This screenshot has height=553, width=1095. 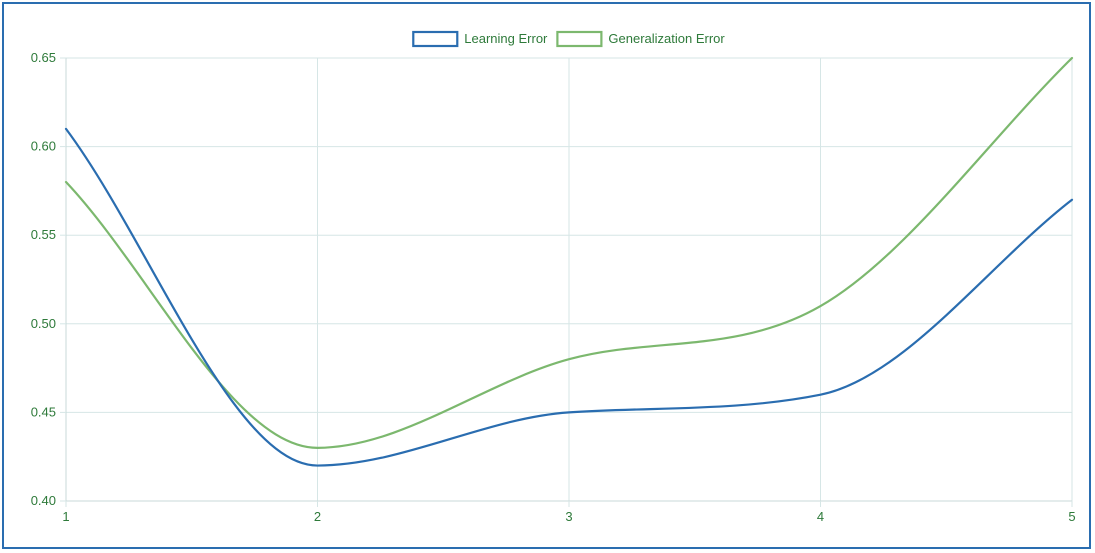 I want to click on y-tick-label: 0.45, so click(x=43, y=411).